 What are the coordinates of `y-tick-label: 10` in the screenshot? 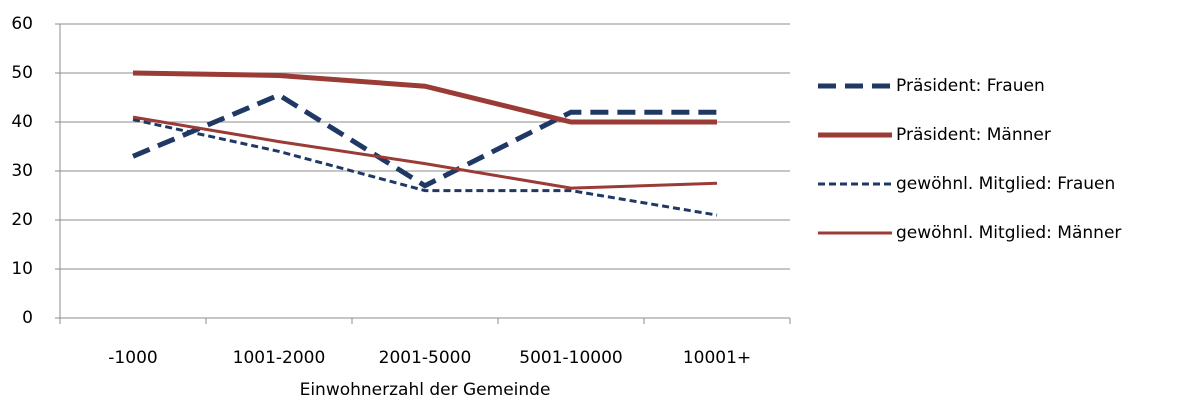 It's located at (22, 269).